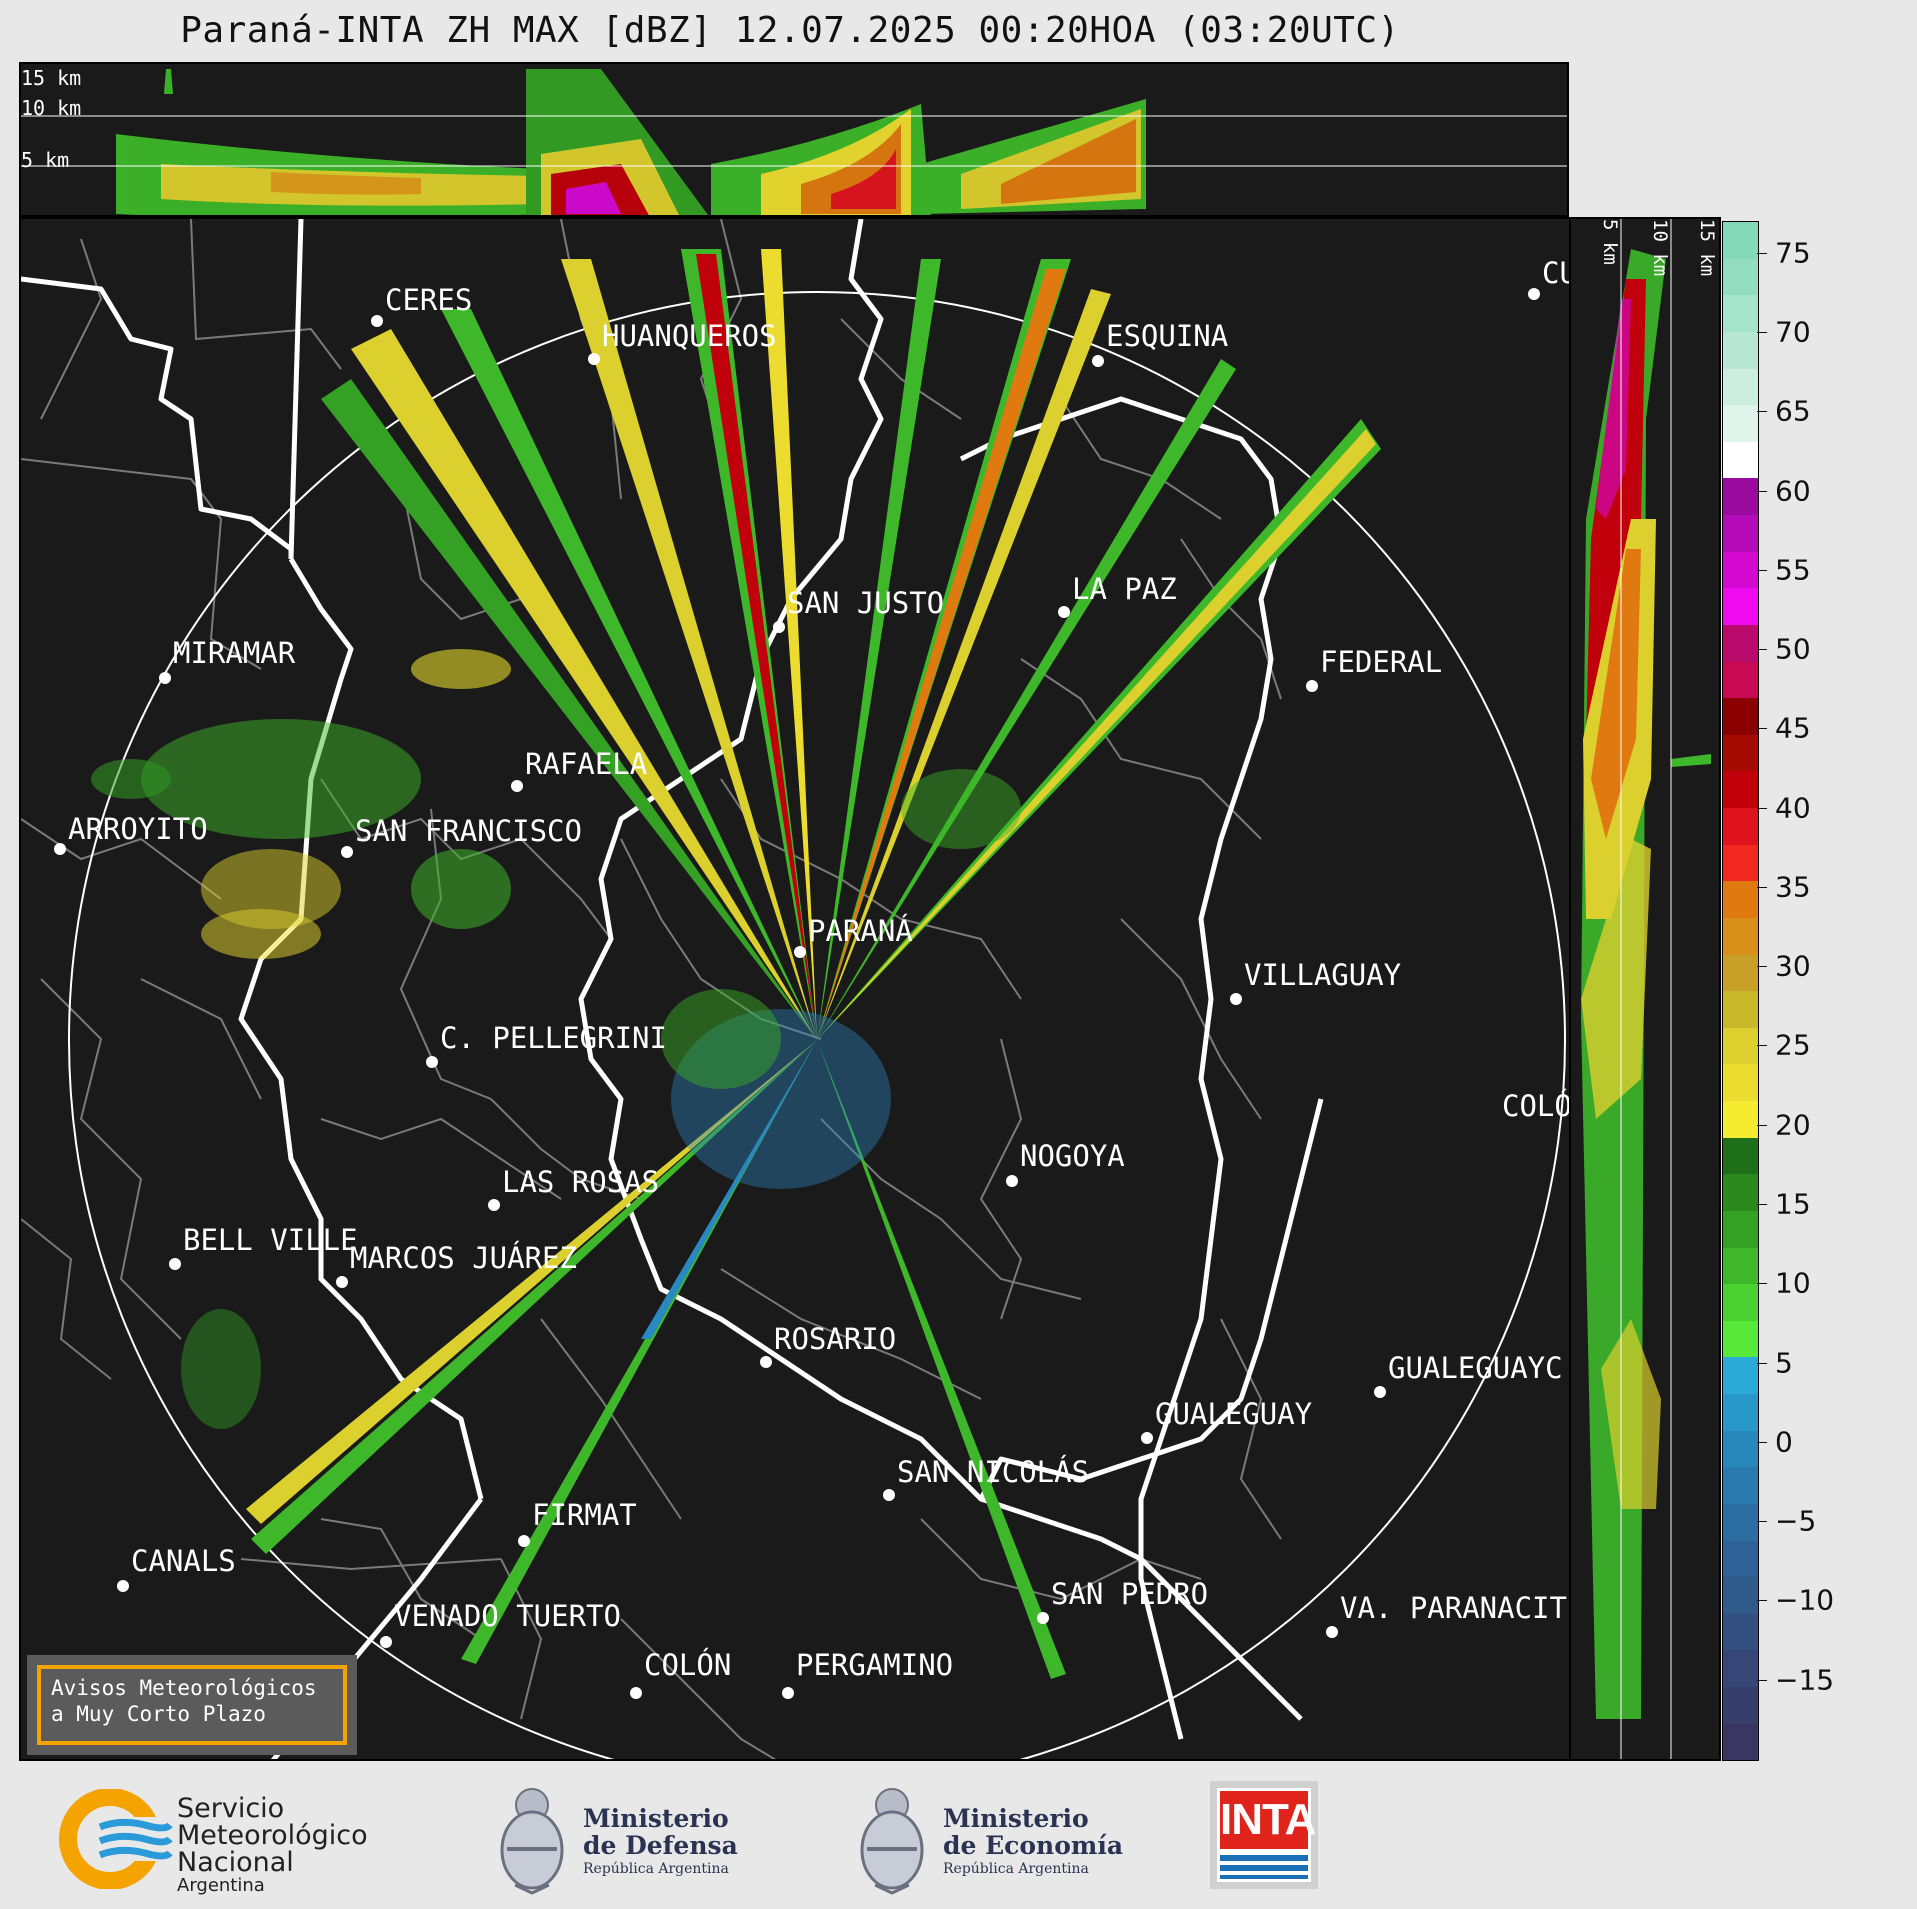 Image resolution: width=1917 pixels, height=1909 pixels. Describe the element at coordinates (1064, 612) in the screenshot. I see `city-dot-la-paz` at that location.